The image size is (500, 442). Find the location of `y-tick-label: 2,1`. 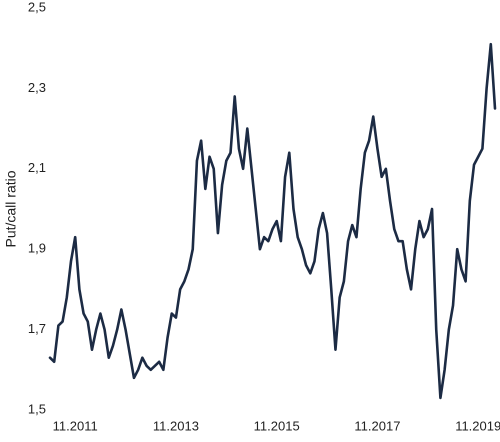

y-tick-label: 2,1 is located at coordinates (37, 167).